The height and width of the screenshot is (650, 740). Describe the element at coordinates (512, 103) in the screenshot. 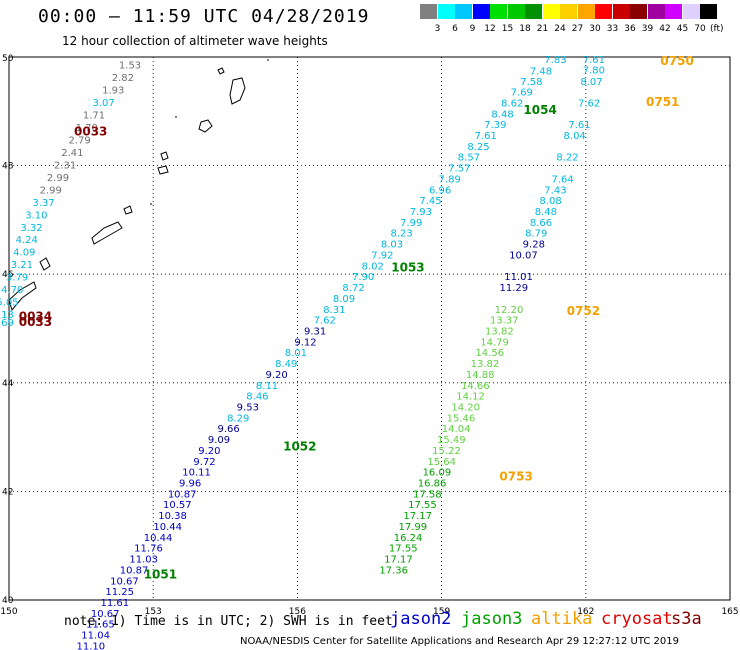

I see `wave-height-value: 8.62` at that location.